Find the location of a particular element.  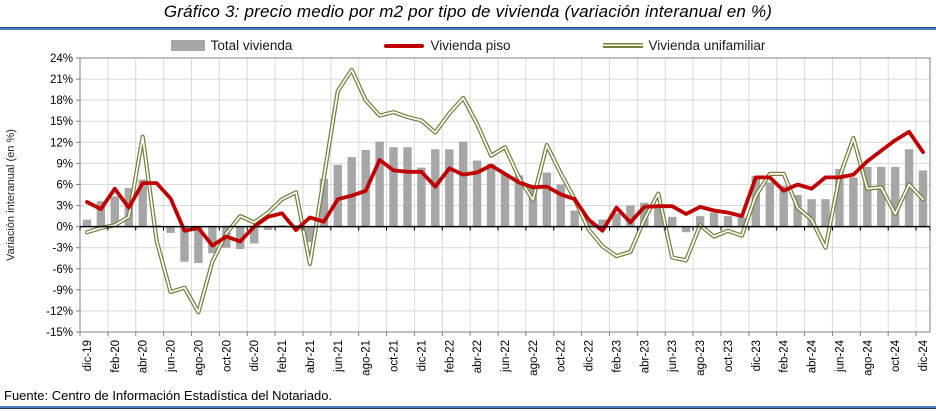

x-tick-label: ago-22 is located at coordinates (534, 358).